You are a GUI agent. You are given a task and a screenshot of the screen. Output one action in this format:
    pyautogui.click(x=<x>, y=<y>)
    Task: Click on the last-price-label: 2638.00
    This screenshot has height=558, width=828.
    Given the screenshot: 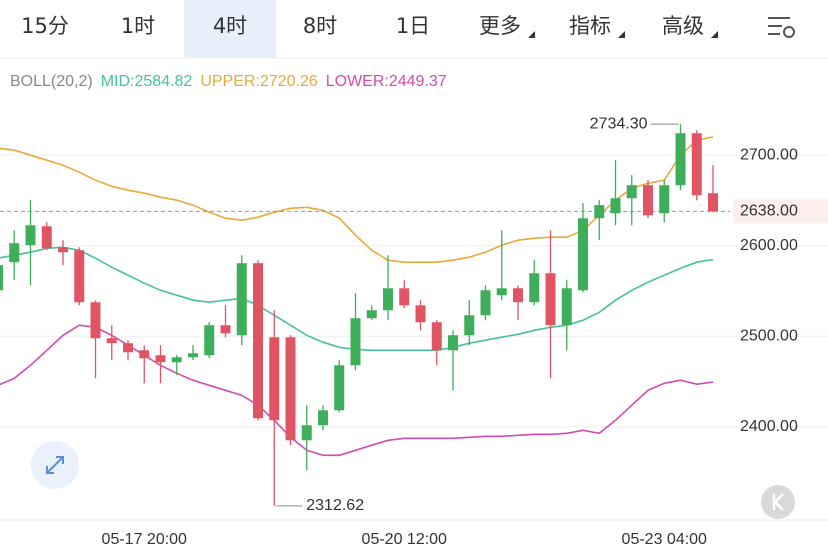 What is the action you would take?
    pyautogui.click(x=769, y=211)
    